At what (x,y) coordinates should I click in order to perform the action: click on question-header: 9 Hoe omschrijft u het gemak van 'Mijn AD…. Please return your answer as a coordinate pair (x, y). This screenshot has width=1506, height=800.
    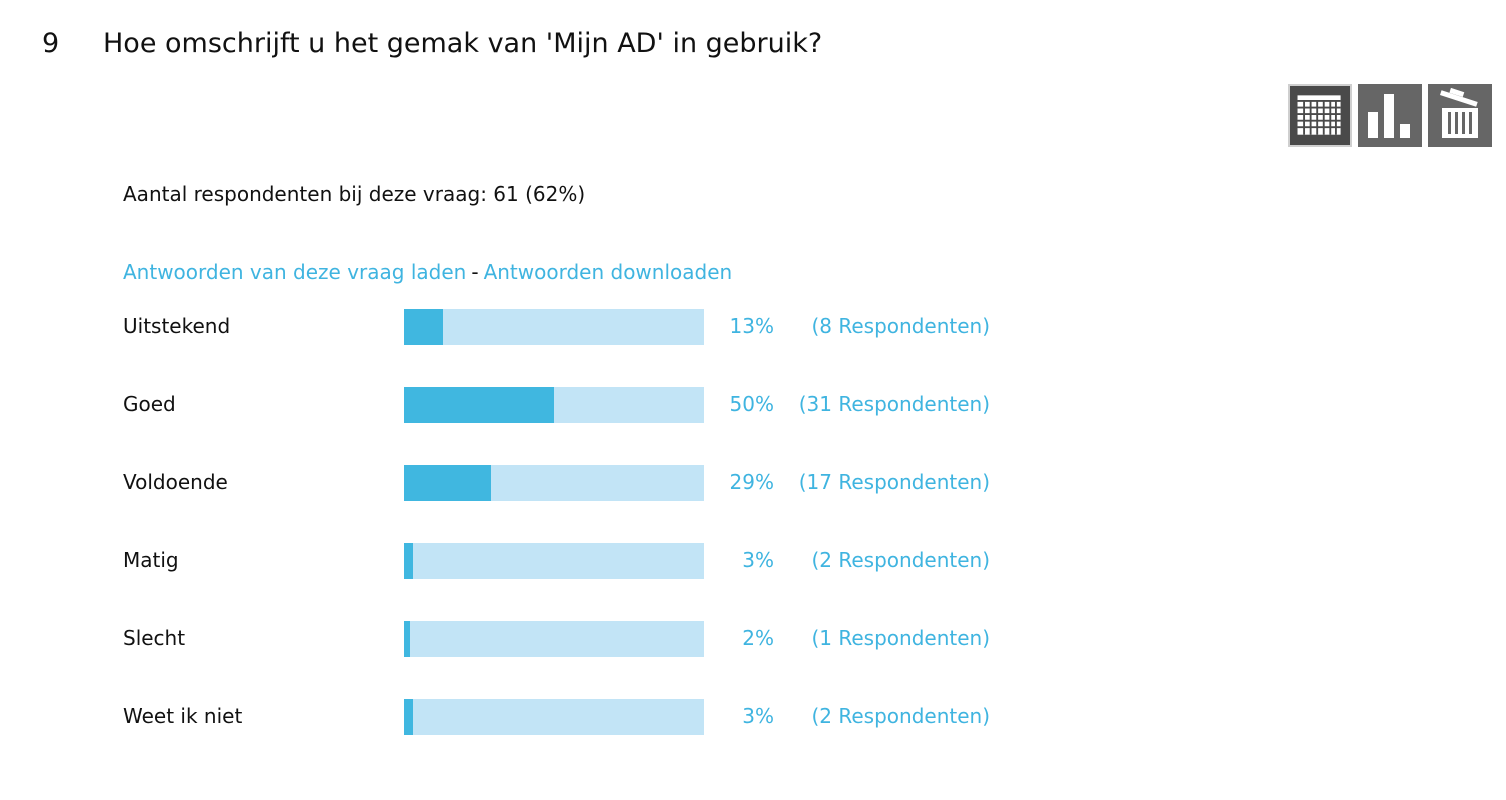
    Looking at the image, I should click on (432, 44).